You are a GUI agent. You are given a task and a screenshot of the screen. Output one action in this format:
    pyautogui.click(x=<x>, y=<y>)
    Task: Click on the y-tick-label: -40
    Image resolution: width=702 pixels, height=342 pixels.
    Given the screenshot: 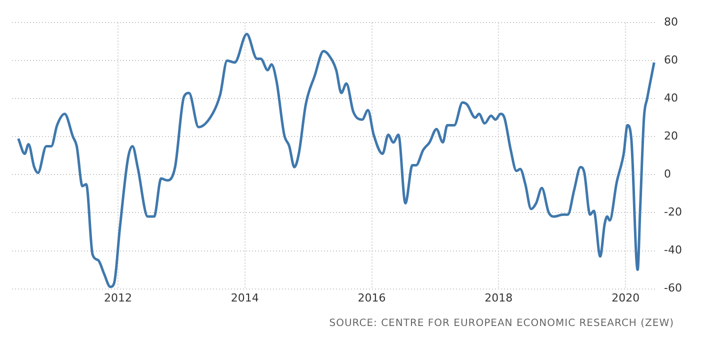 What is the action you would take?
    pyautogui.click(x=673, y=250)
    